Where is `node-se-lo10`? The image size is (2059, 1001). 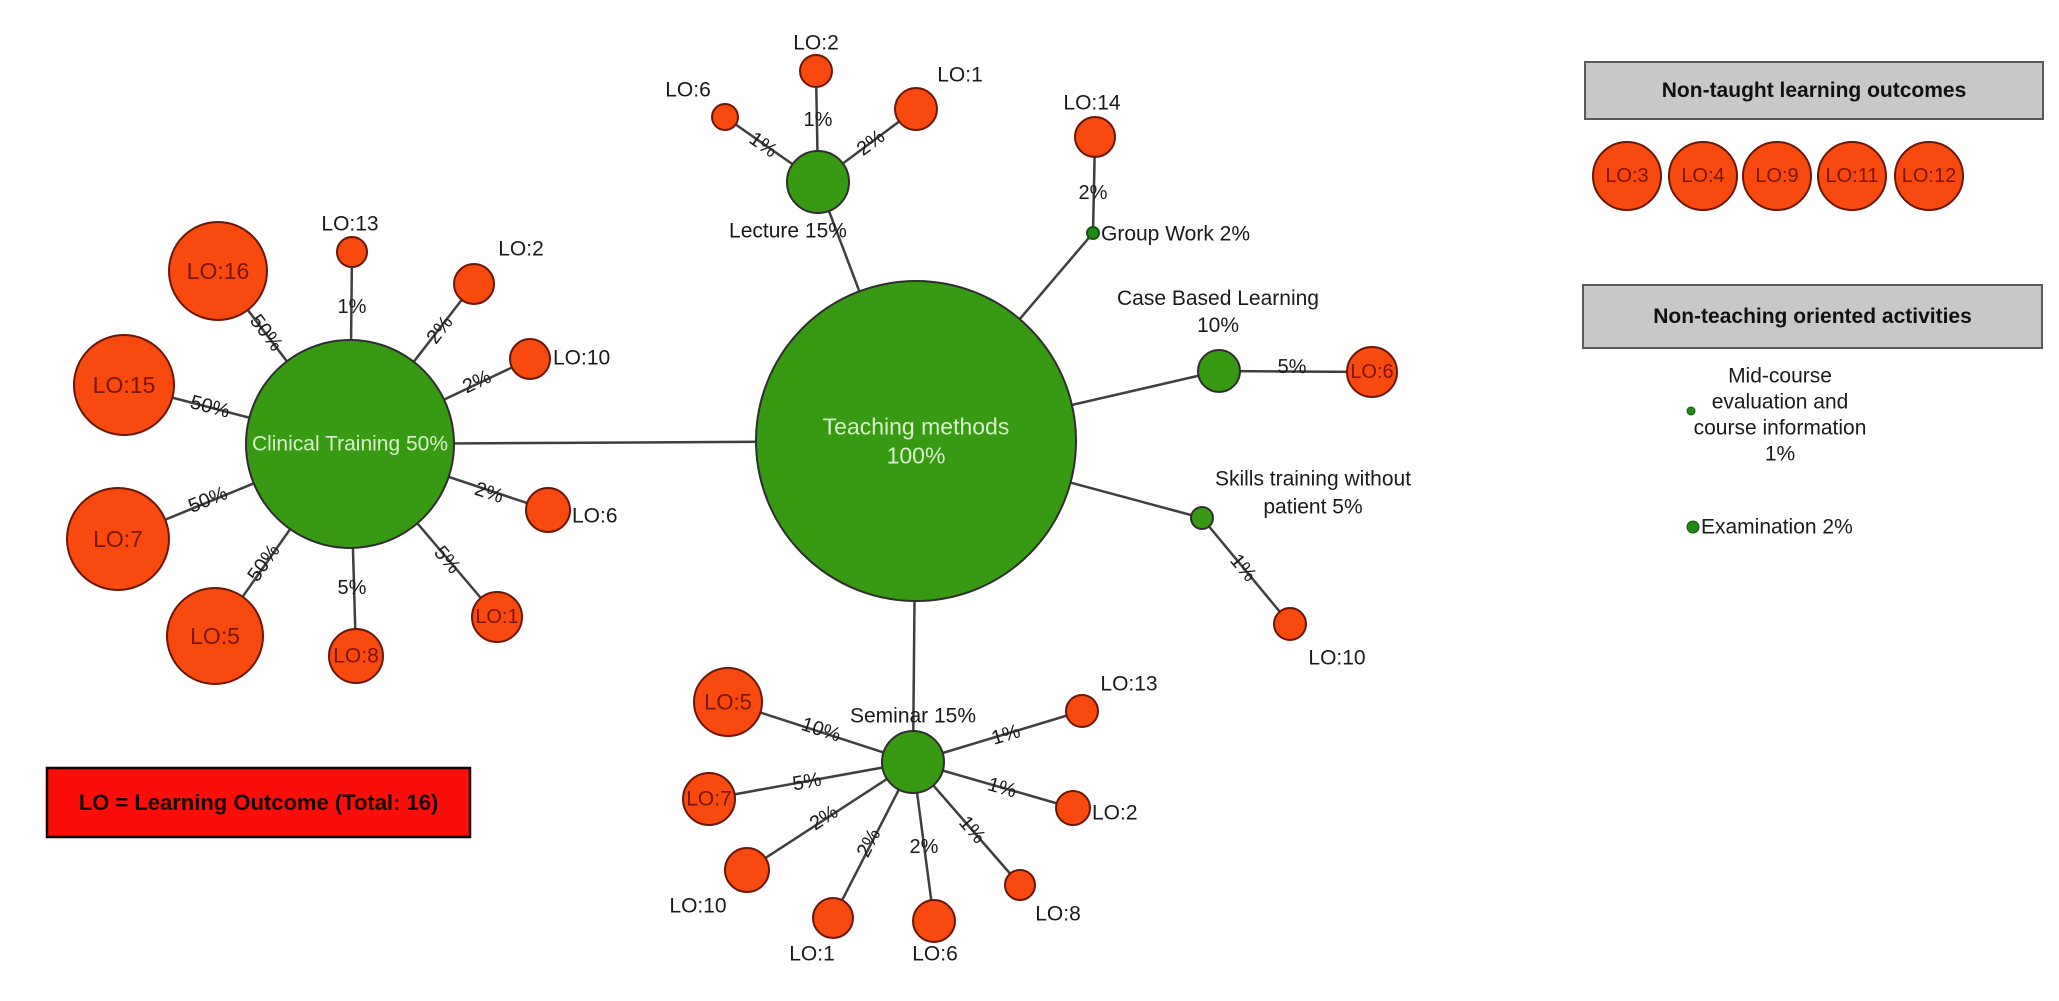
node-se-lo10 is located at coordinates (747, 870).